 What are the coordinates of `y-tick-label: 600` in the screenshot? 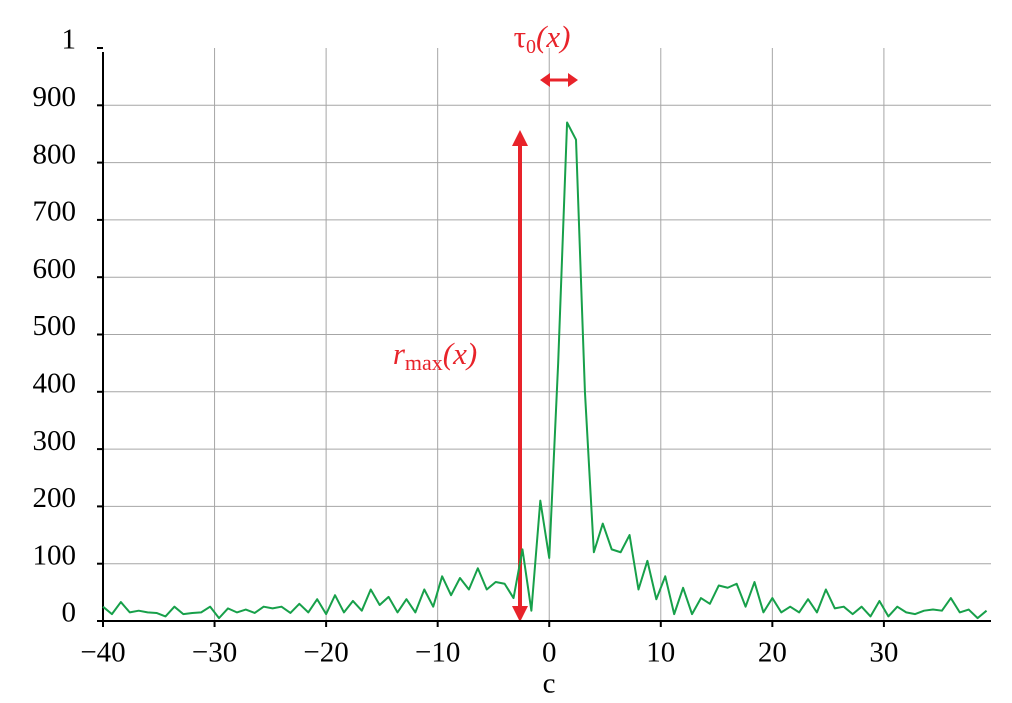 It's located at (55, 269).